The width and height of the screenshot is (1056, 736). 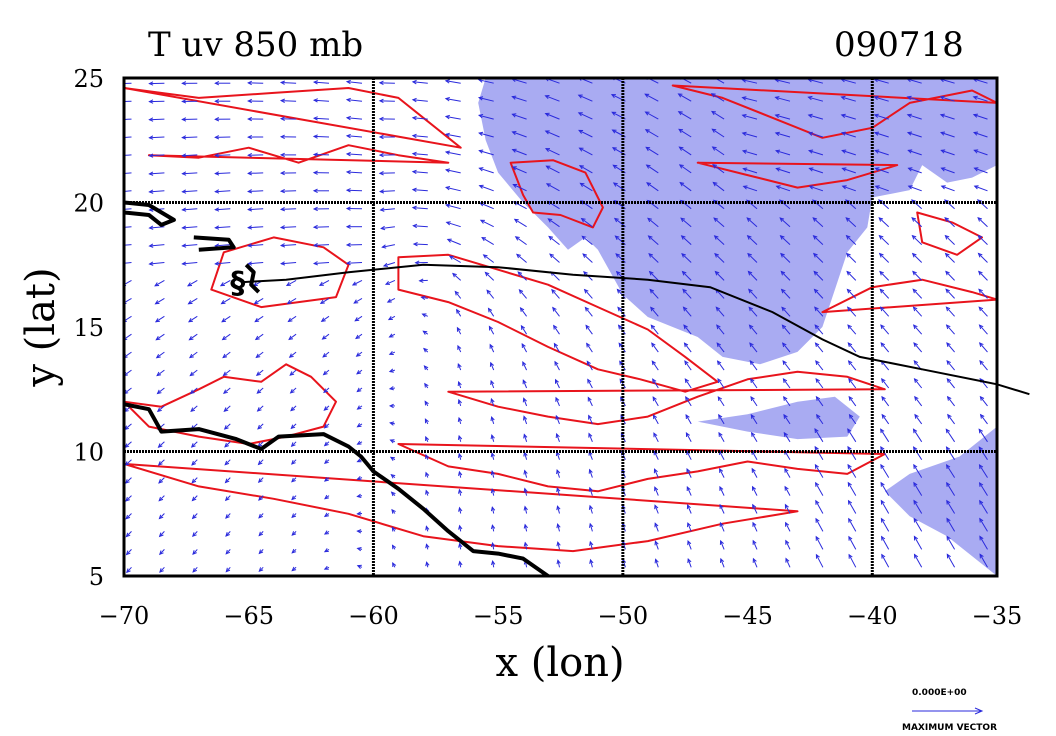 I want to click on y-tick-label: 5, so click(x=96, y=577).